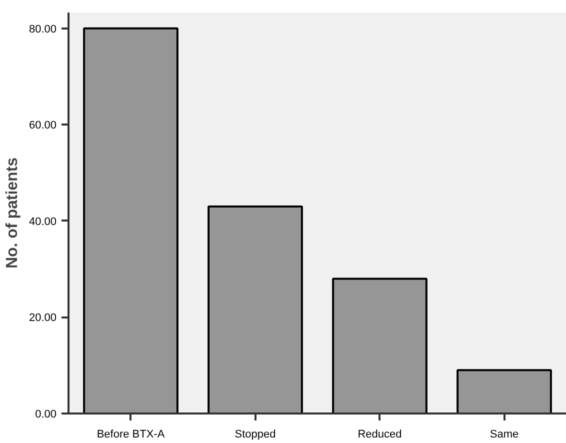 Image resolution: width=566 pixels, height=443 pixels. Describe the element at coordinates (131, 434) in the screenshot. I see `x-tick-label: Before BTX-A` at that location.